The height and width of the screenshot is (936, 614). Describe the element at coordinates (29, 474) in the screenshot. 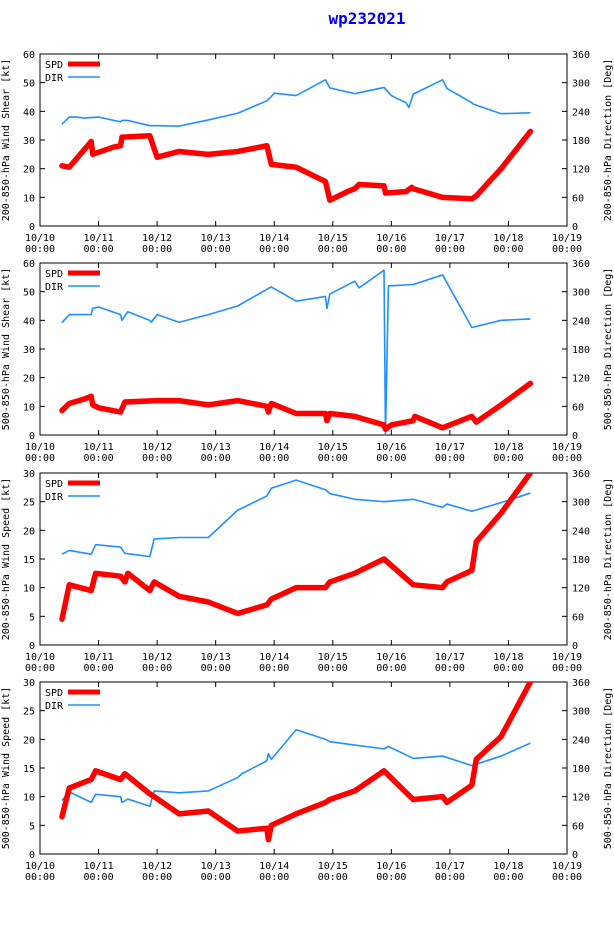

I see `y-tick-label: 30` at that location.